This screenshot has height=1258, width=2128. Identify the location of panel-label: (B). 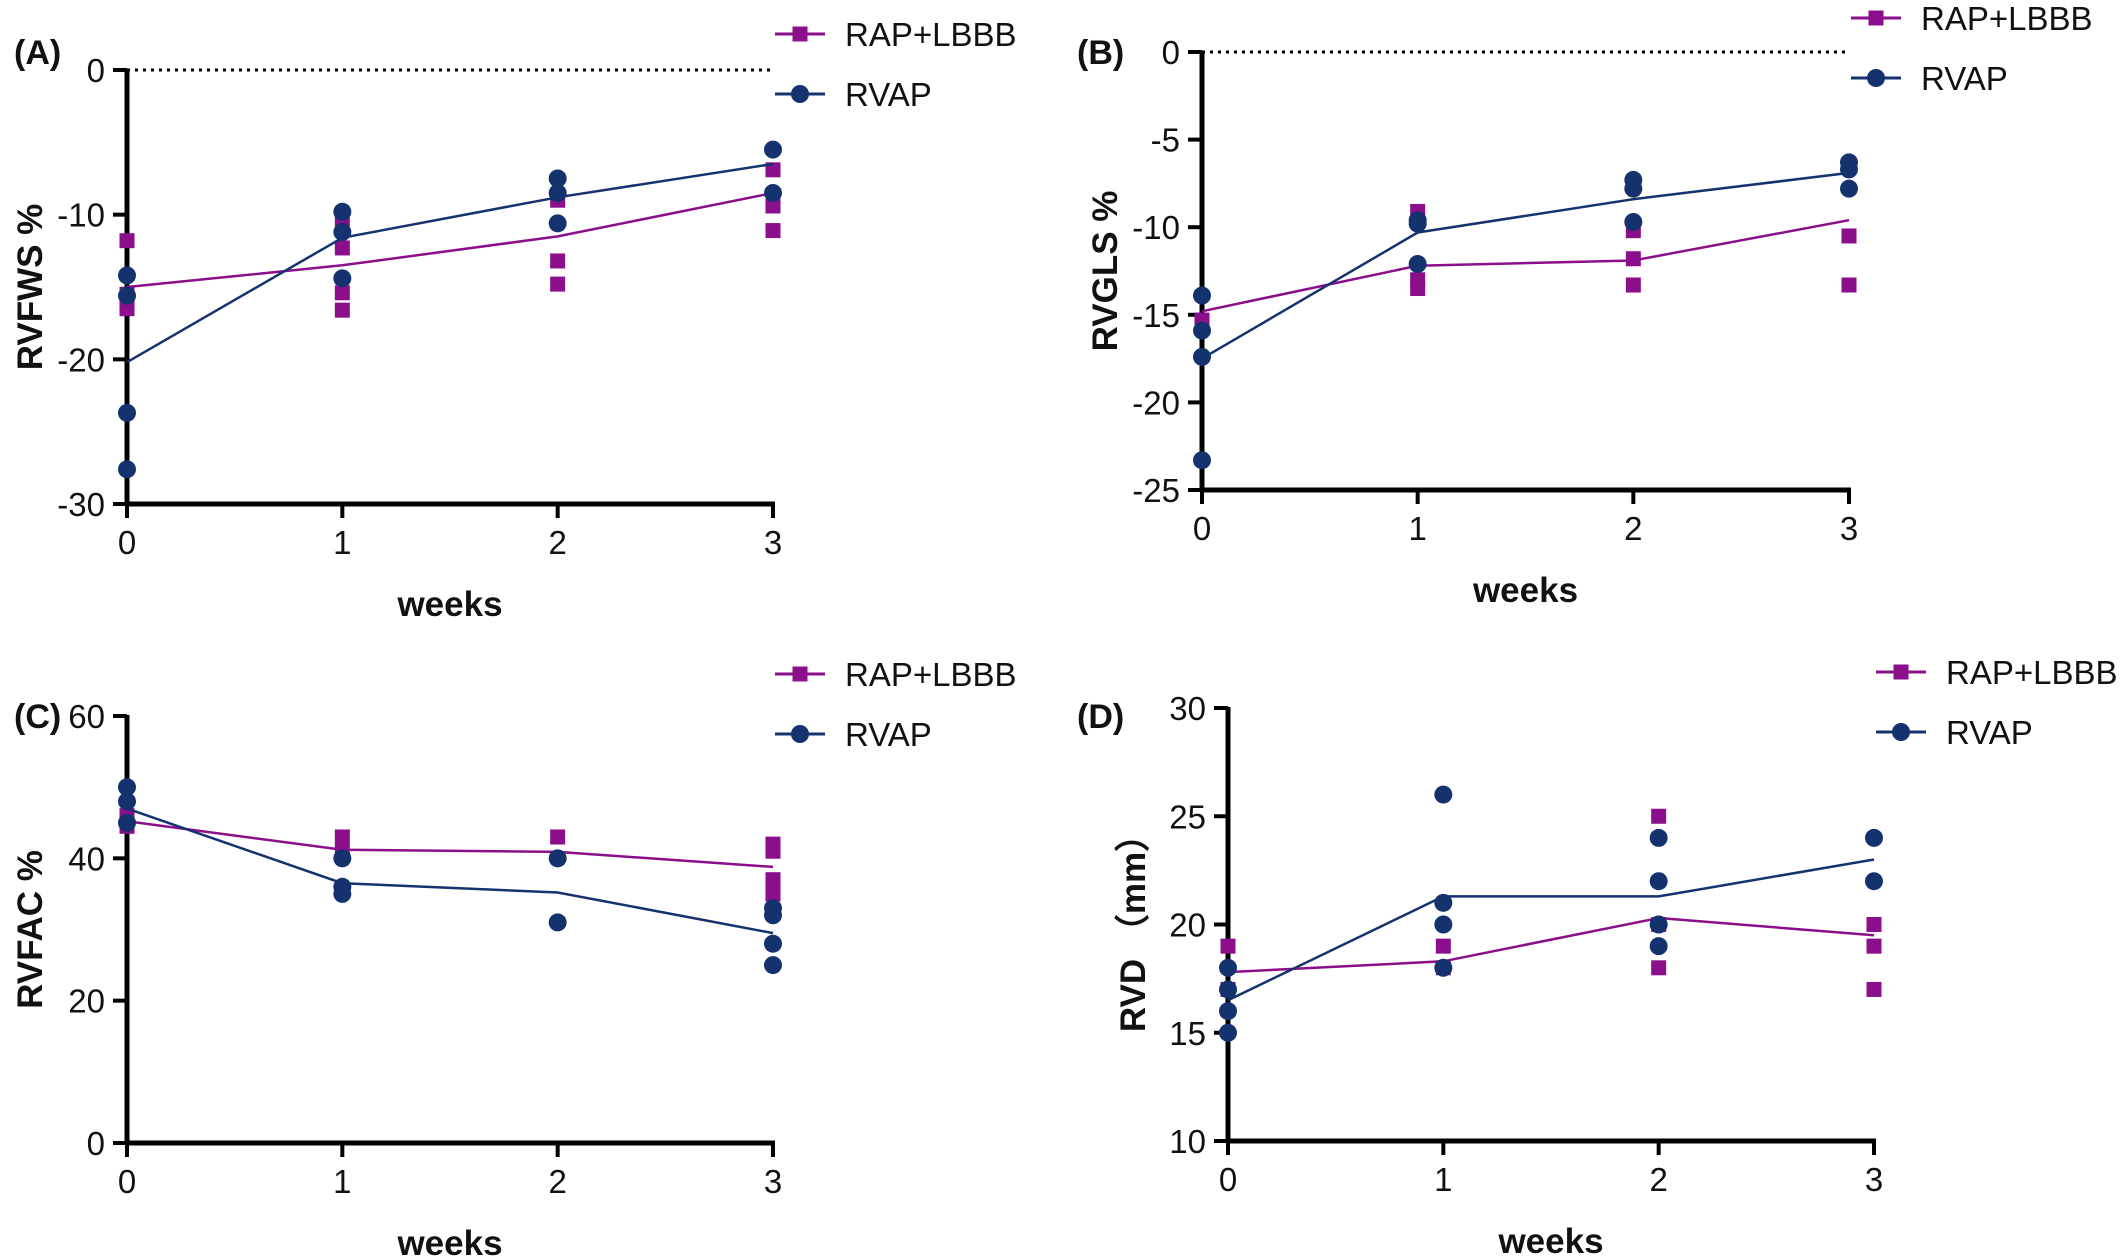
(1100, 53).